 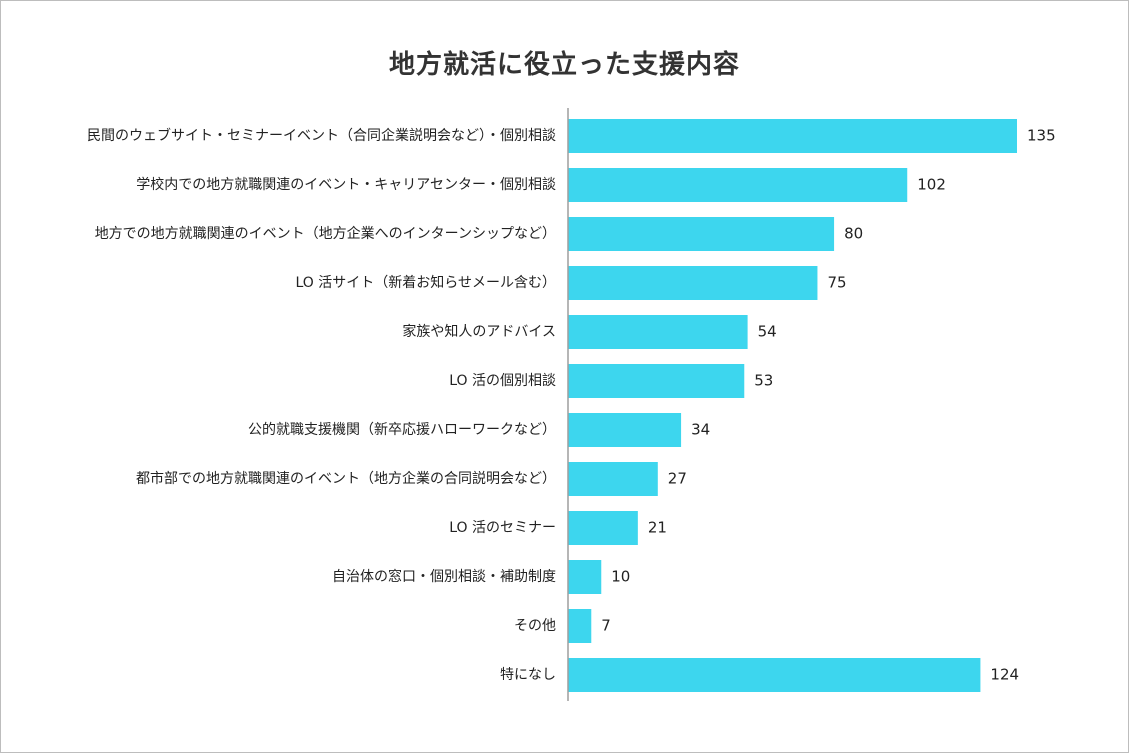 I want to click on value-label-11: 7, so click(x=606, y=626).